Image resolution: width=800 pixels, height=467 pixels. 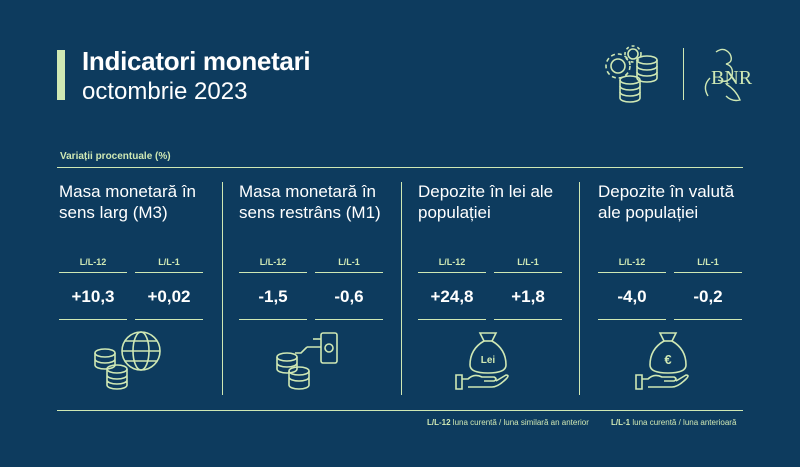 I want to click on metric-yoy: L/L-12 +10,3, so click(x=93, y=288).